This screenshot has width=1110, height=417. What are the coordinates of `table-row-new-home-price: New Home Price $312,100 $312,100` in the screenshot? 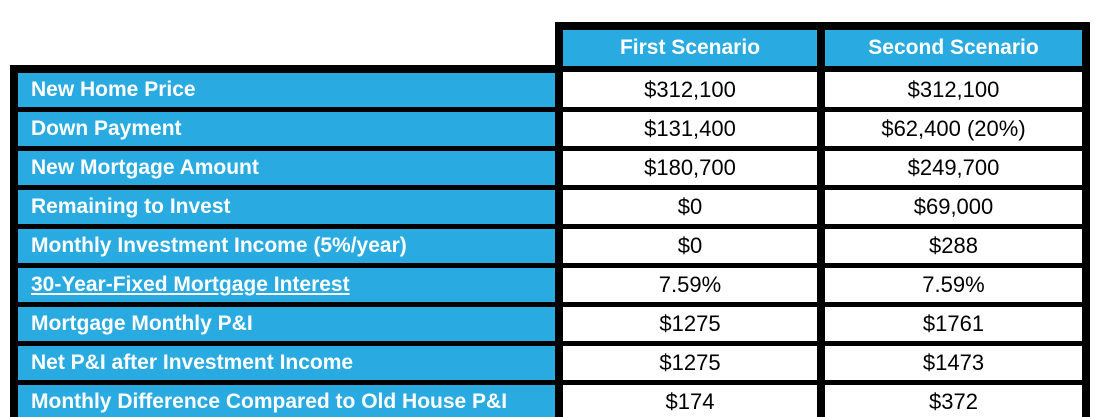 It's located at (550, 88).